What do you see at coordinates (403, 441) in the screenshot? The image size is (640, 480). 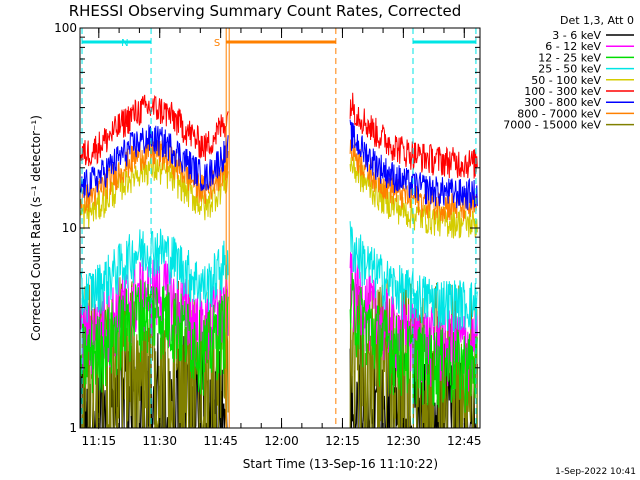 I see `x-tick-label: 12:30` at bounding box center [403, 441].